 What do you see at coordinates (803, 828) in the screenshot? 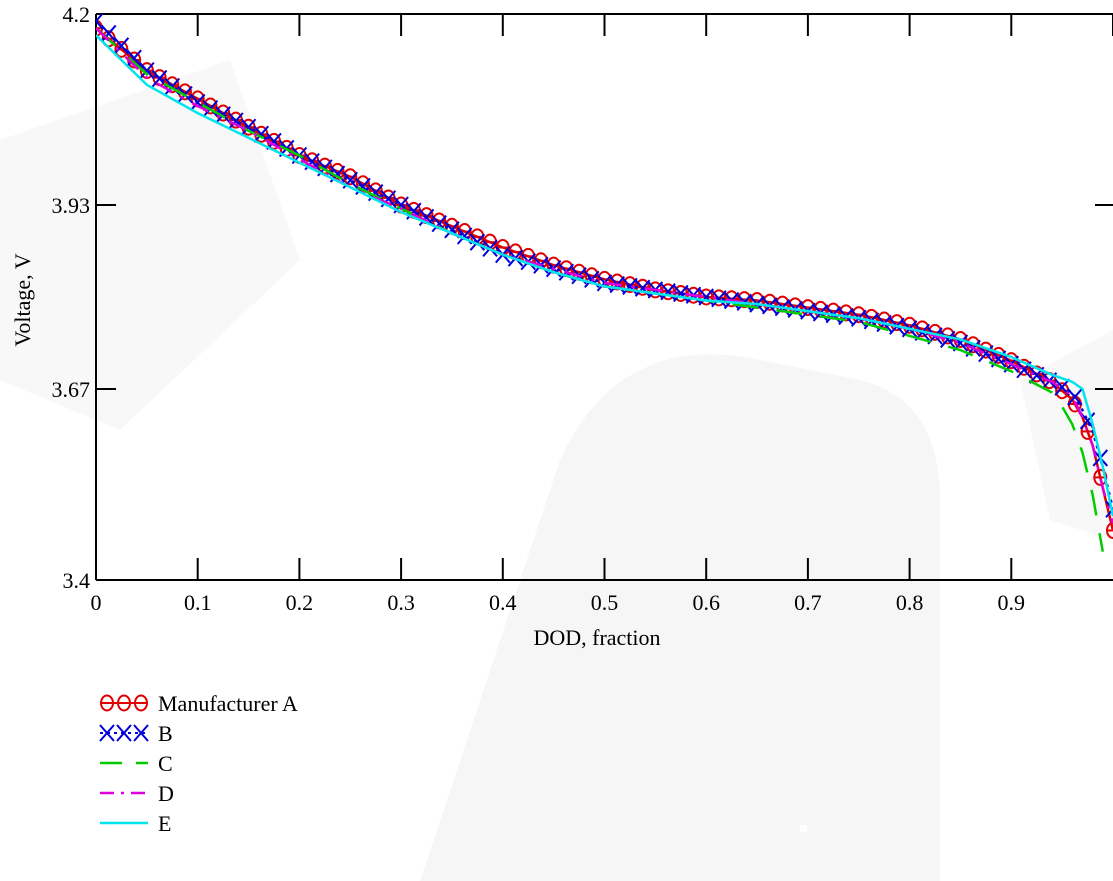
I see `stray-mark` at bounding box center [803, 828].